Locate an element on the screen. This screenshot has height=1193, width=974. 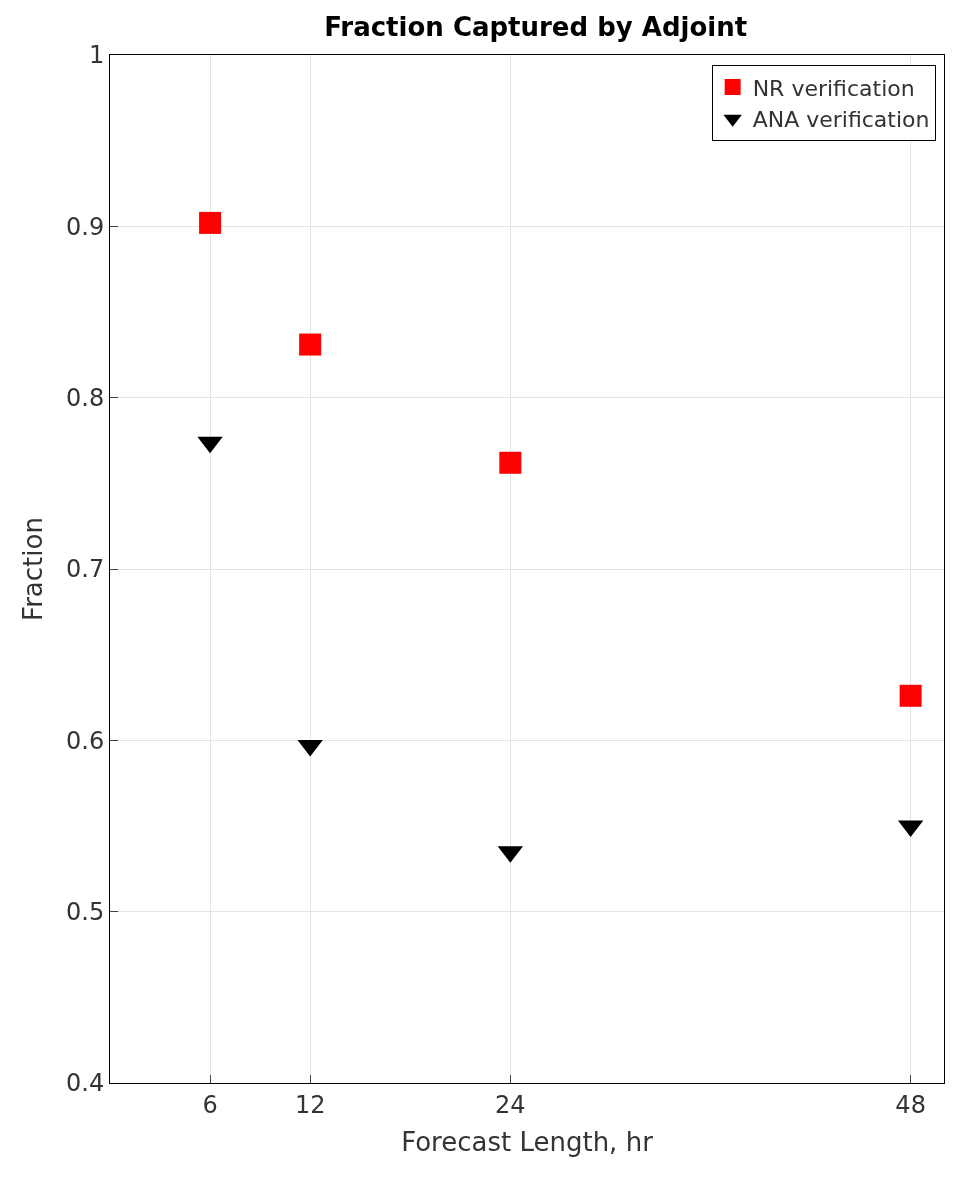
x-axis-title: Forecast Length, hr is located at coordinates (527, 1142).